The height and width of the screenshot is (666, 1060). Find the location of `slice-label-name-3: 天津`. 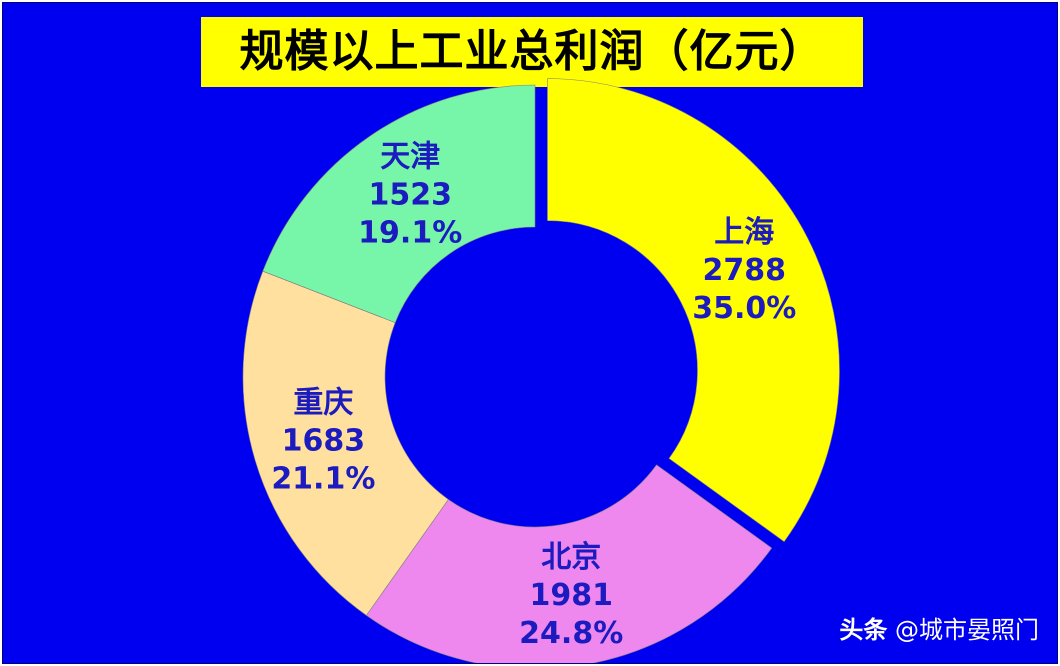

slice-label-name-3: 天津 is located at coordinates (410, 157).